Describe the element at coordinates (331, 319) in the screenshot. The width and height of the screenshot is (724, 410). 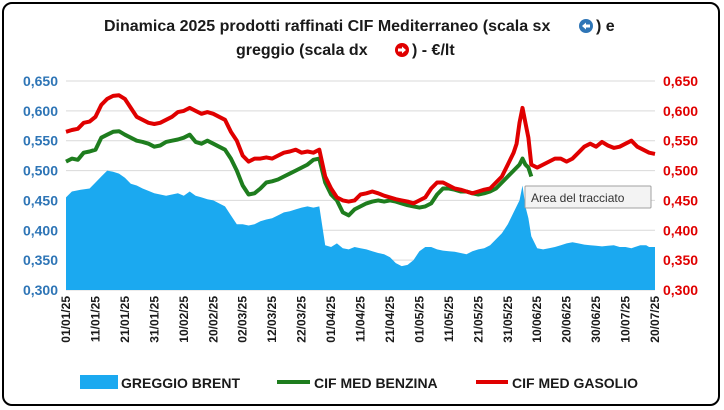
I see `x-tick-label: 01/04/25` at that location.